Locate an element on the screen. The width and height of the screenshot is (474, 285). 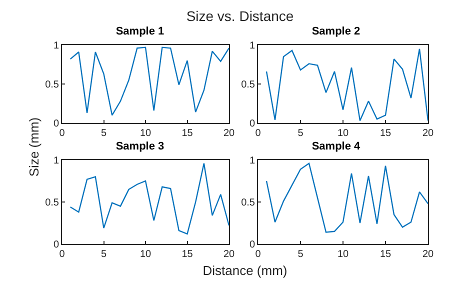
text: Size (mm) is located at coordinates (34, 147).